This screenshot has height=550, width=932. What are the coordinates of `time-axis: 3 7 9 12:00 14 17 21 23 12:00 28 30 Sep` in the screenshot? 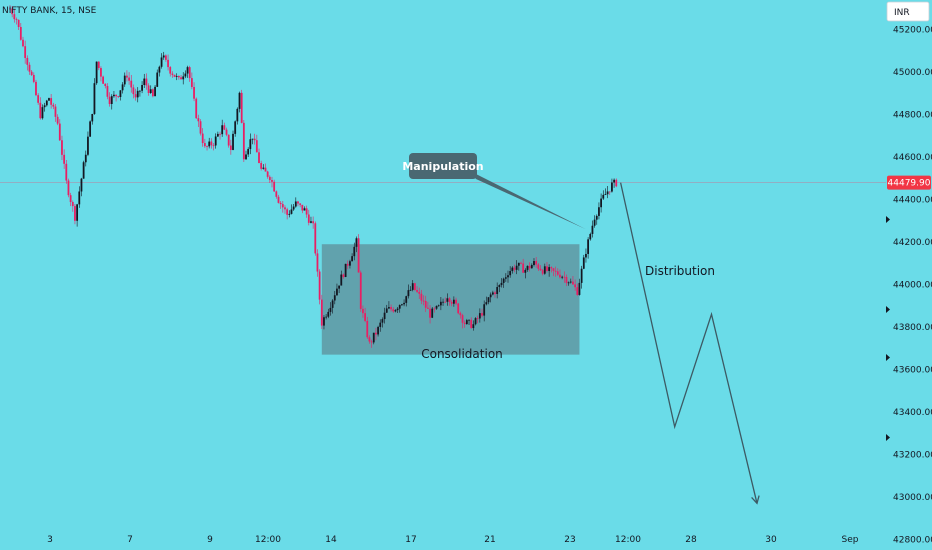 It's located at (453, 540).